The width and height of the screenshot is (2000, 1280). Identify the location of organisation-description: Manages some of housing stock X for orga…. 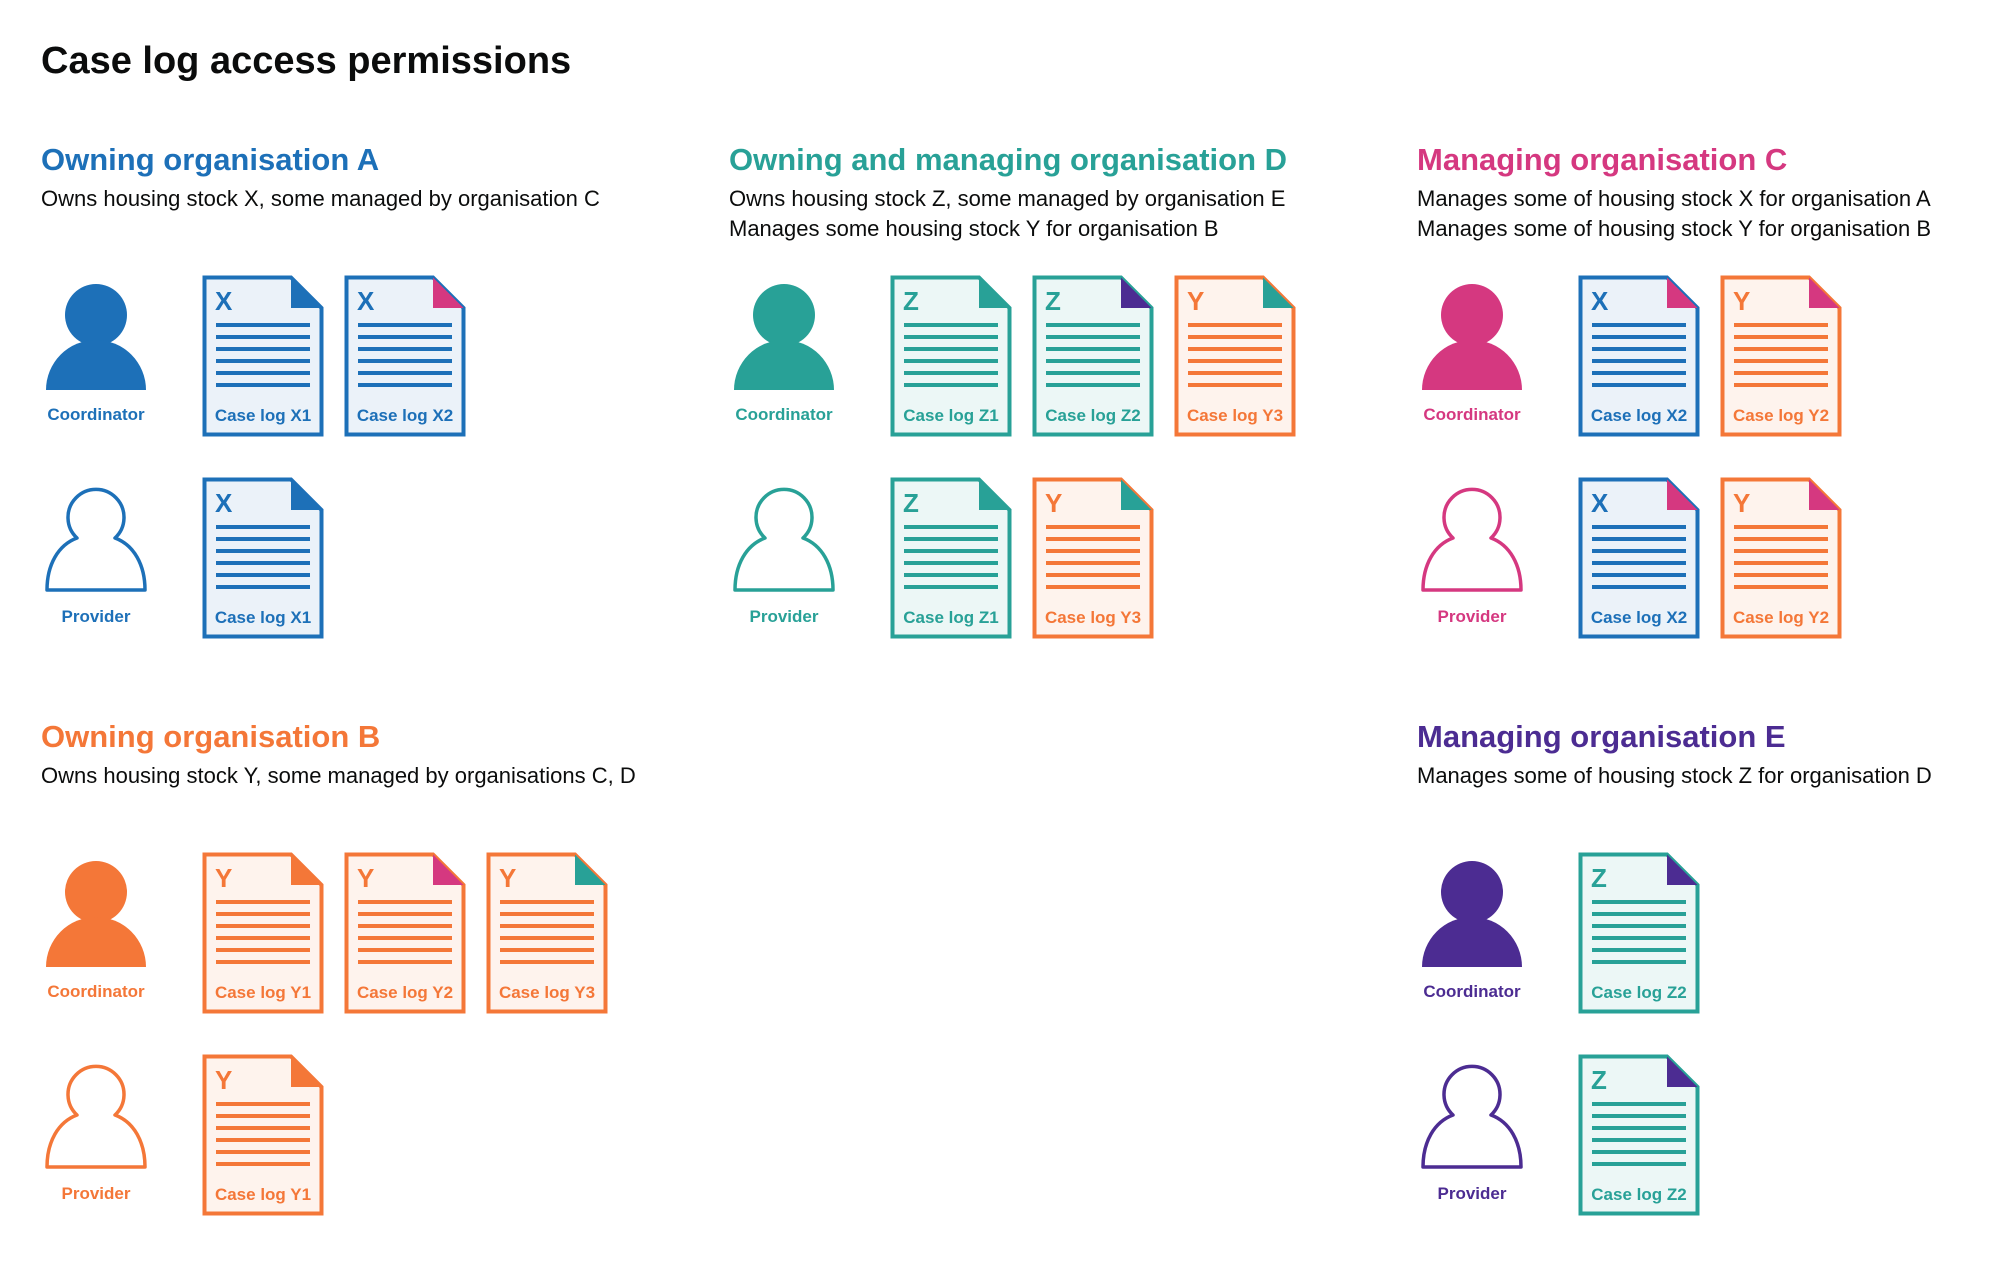
(1708, 214).